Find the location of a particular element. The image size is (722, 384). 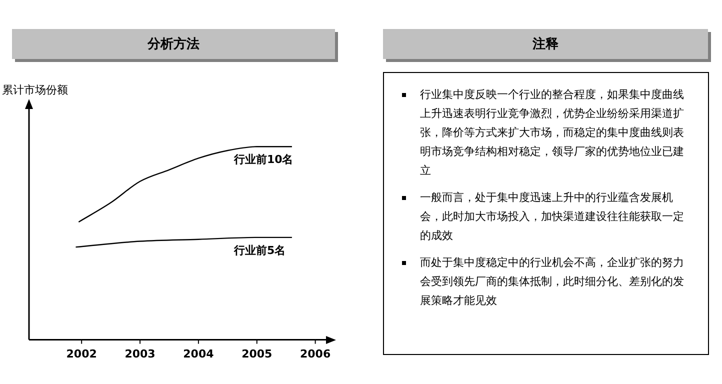

y-axis-title: 累计市场份额 is located at coordinates (35, 89).